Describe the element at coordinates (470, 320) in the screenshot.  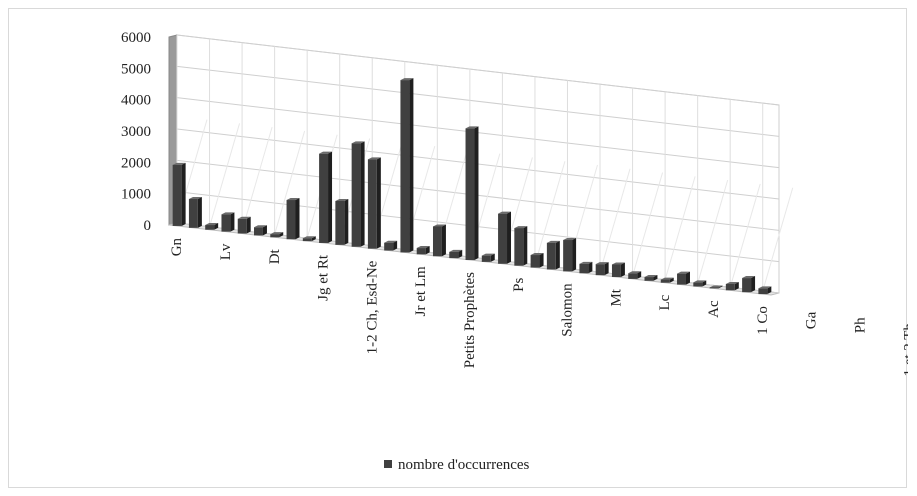
I see `x-tick-label: Petits Prophètes` at that location.